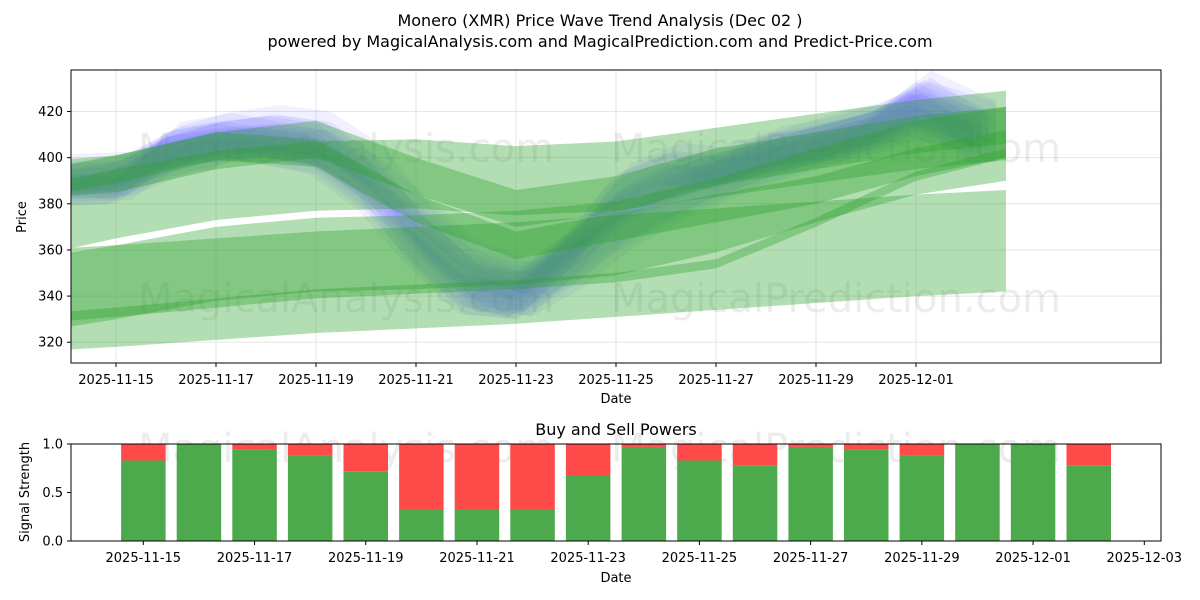 Image resolution: width=1200 pixels, height=600 pixels. What do you see at coordinates (588, 558) in the screenshot?
I see `signal-x-tick-label-4: 2025-11-23` at bounding box center [588, 558].